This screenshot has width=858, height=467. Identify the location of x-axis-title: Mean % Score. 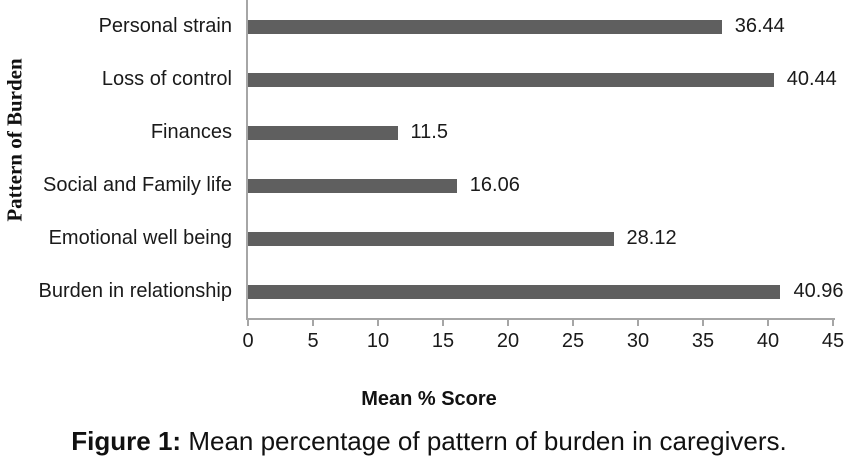
(429, 399).